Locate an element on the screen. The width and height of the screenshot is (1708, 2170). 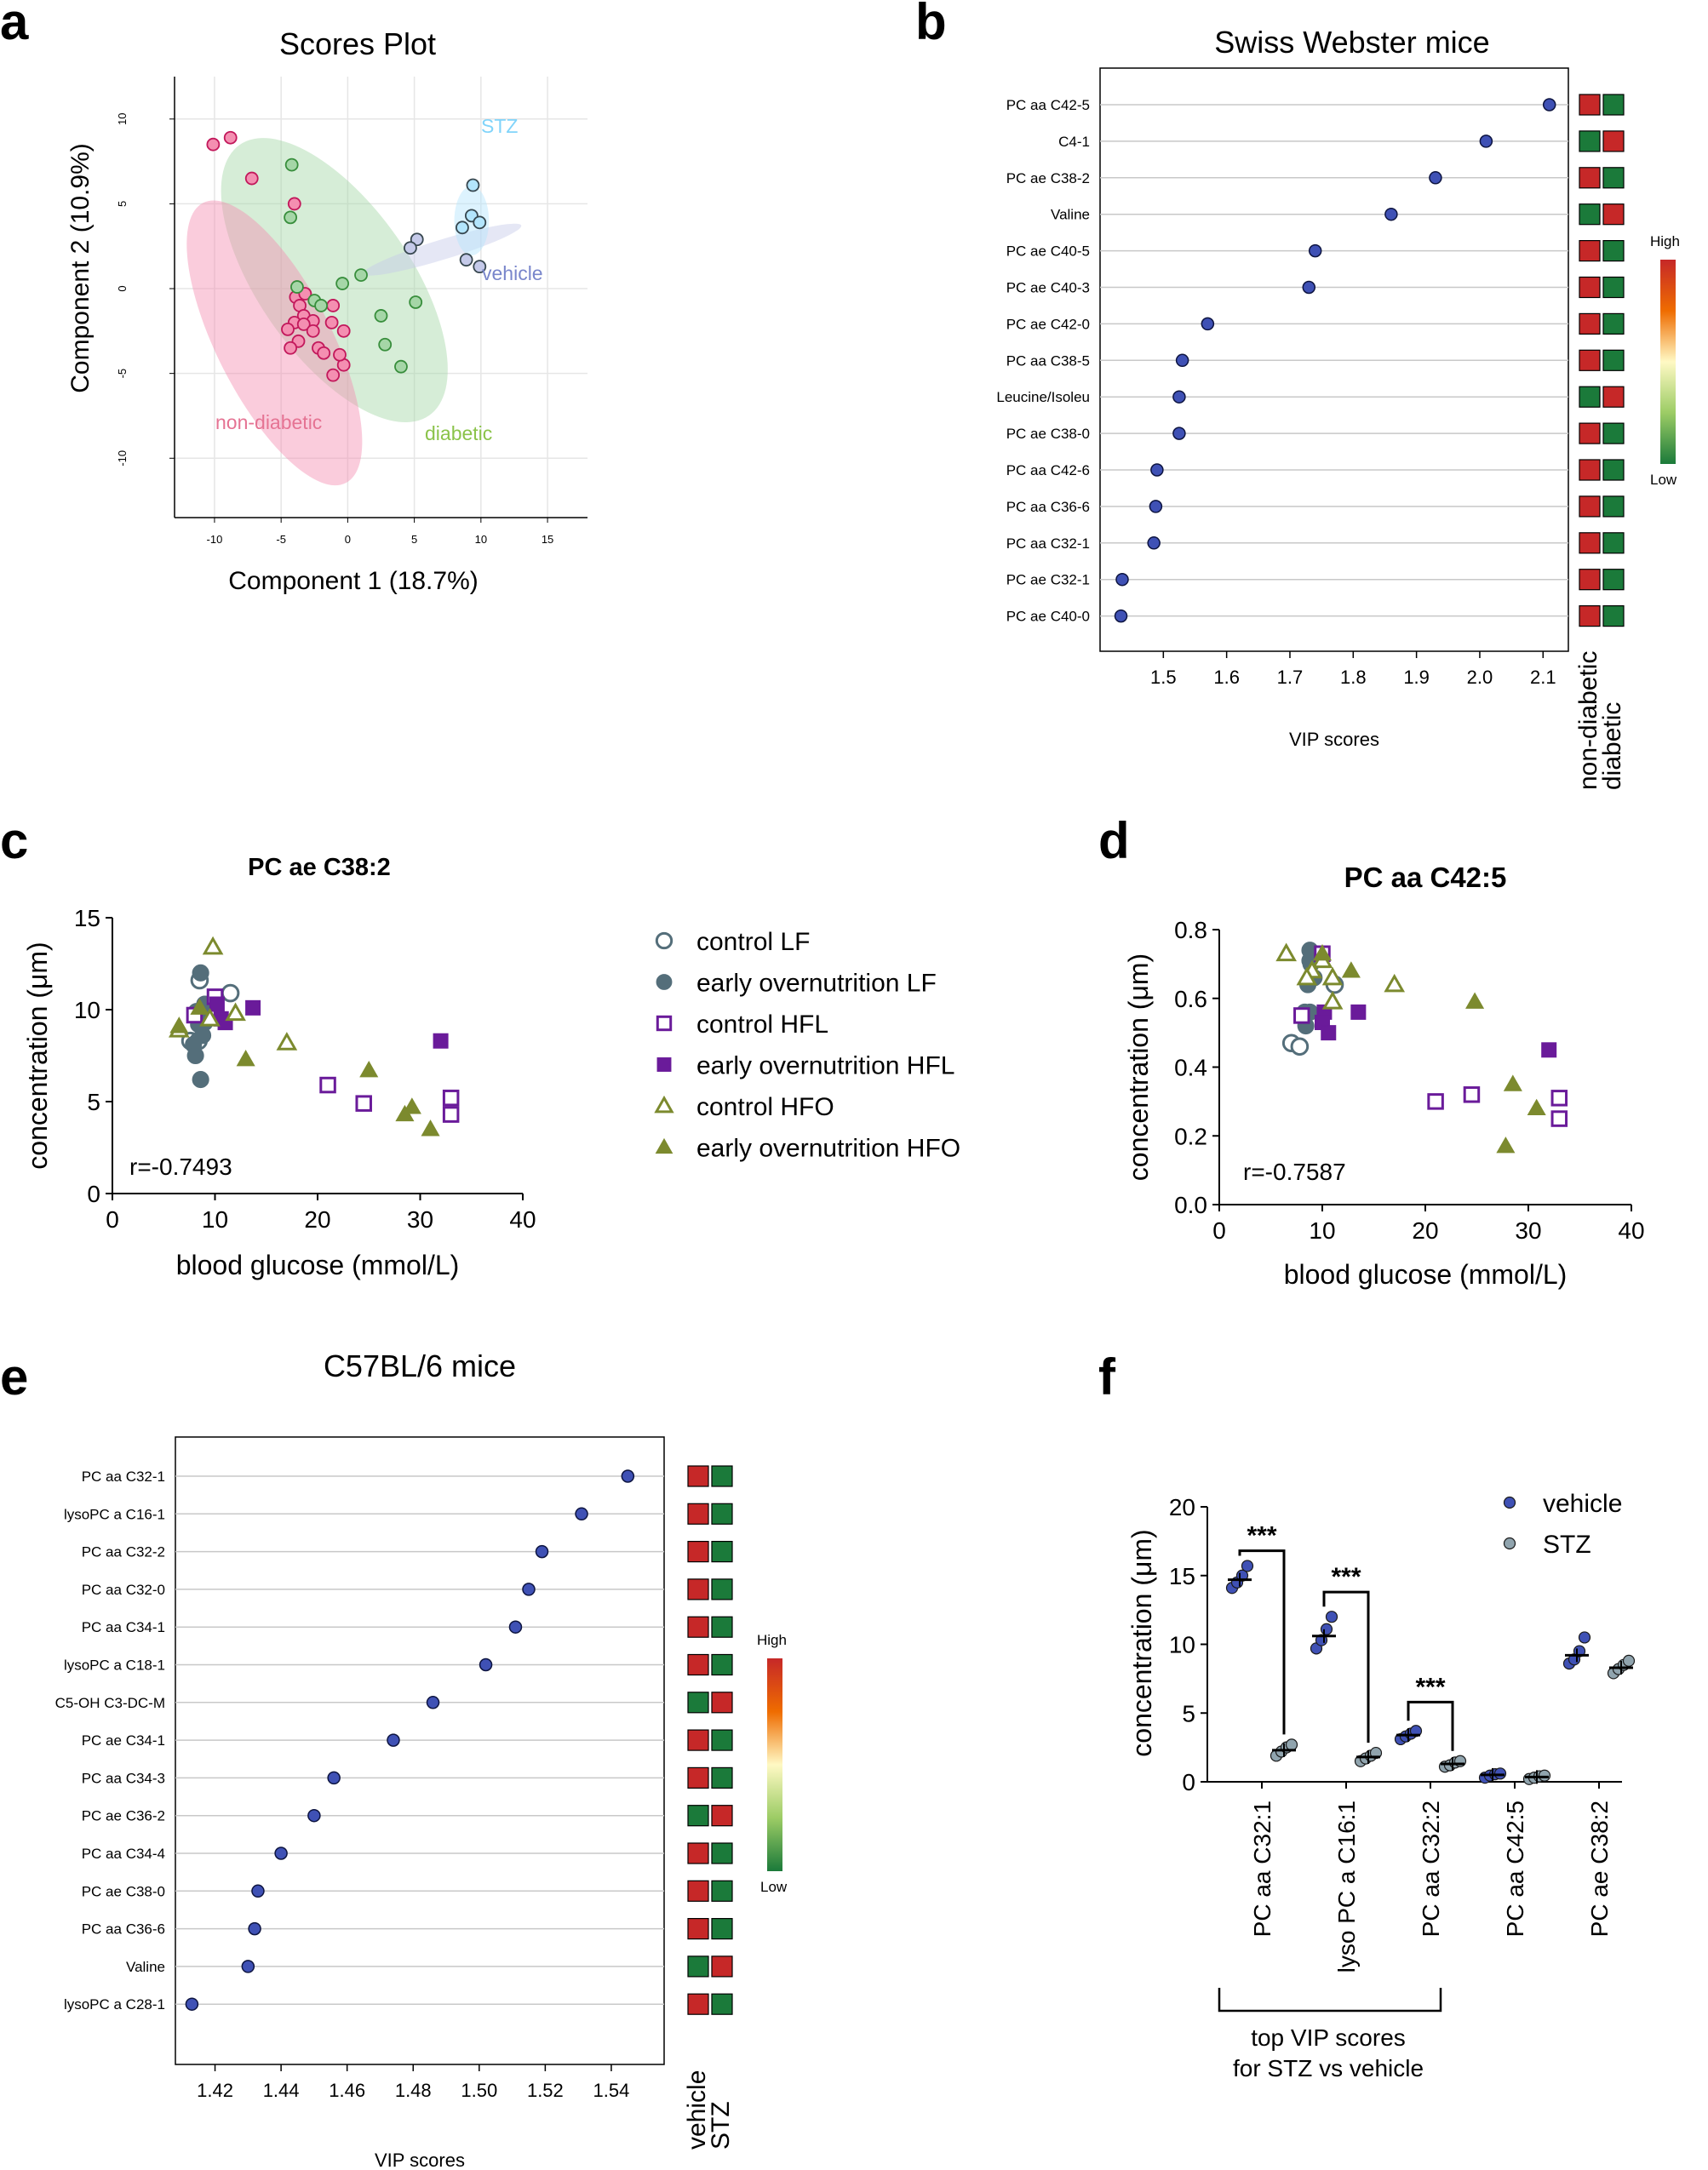
significance-bracket is located at coordinates (1262, 1642).